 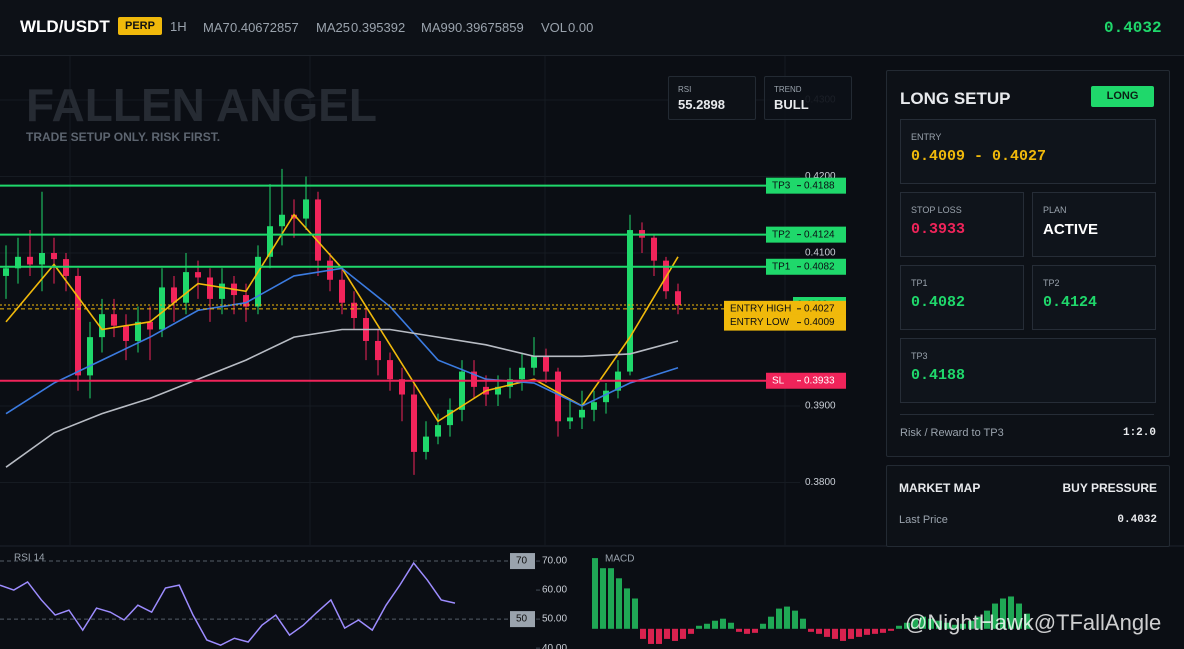 What do you see at coordinates (1033, 622) in the screenshot?
I see `watermark: @NightHawk@TFallAngle` at bounding box center [1033, 622].